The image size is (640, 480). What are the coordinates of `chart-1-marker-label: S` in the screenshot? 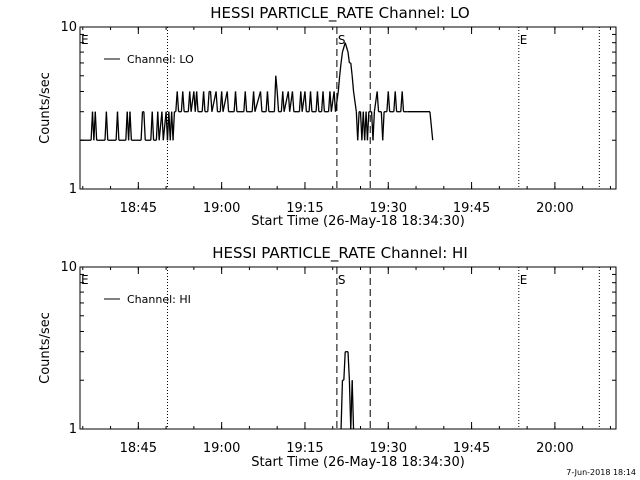 It's located at (342, 40).